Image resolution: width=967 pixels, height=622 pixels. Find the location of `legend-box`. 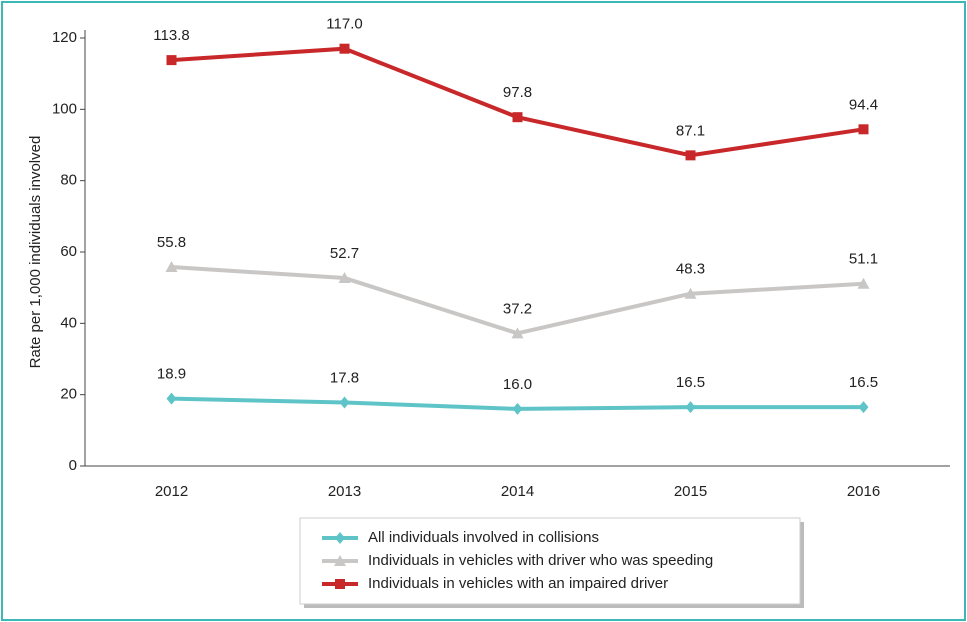

legend-box is located at coordinates (550, 561).